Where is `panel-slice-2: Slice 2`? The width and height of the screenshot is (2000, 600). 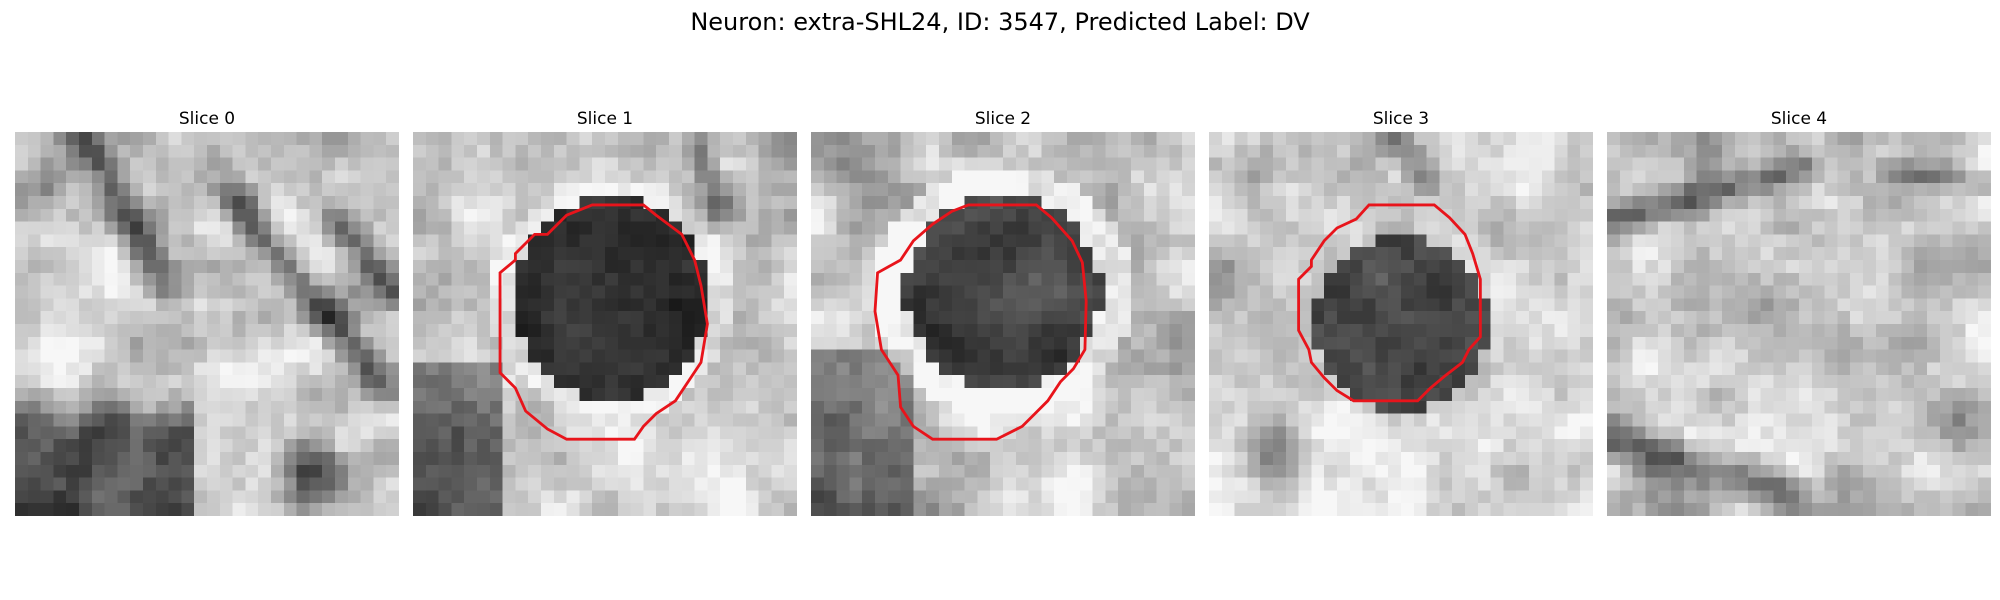 panel-slice-2: Slice 2 is located at coordinates (1003, 312).